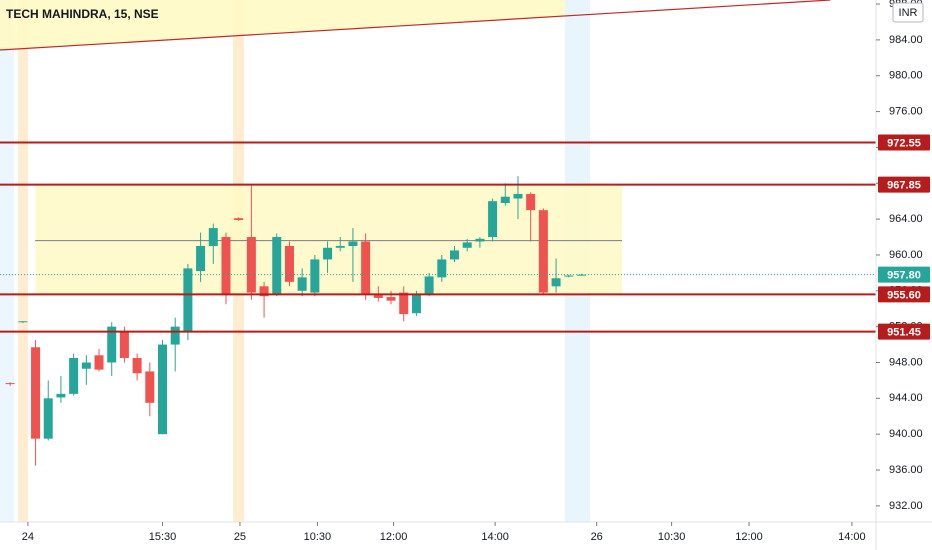  Describe the element at coordinates (906, 76) in the screenshot. I see `y-tick-label: 980.00` at that location.